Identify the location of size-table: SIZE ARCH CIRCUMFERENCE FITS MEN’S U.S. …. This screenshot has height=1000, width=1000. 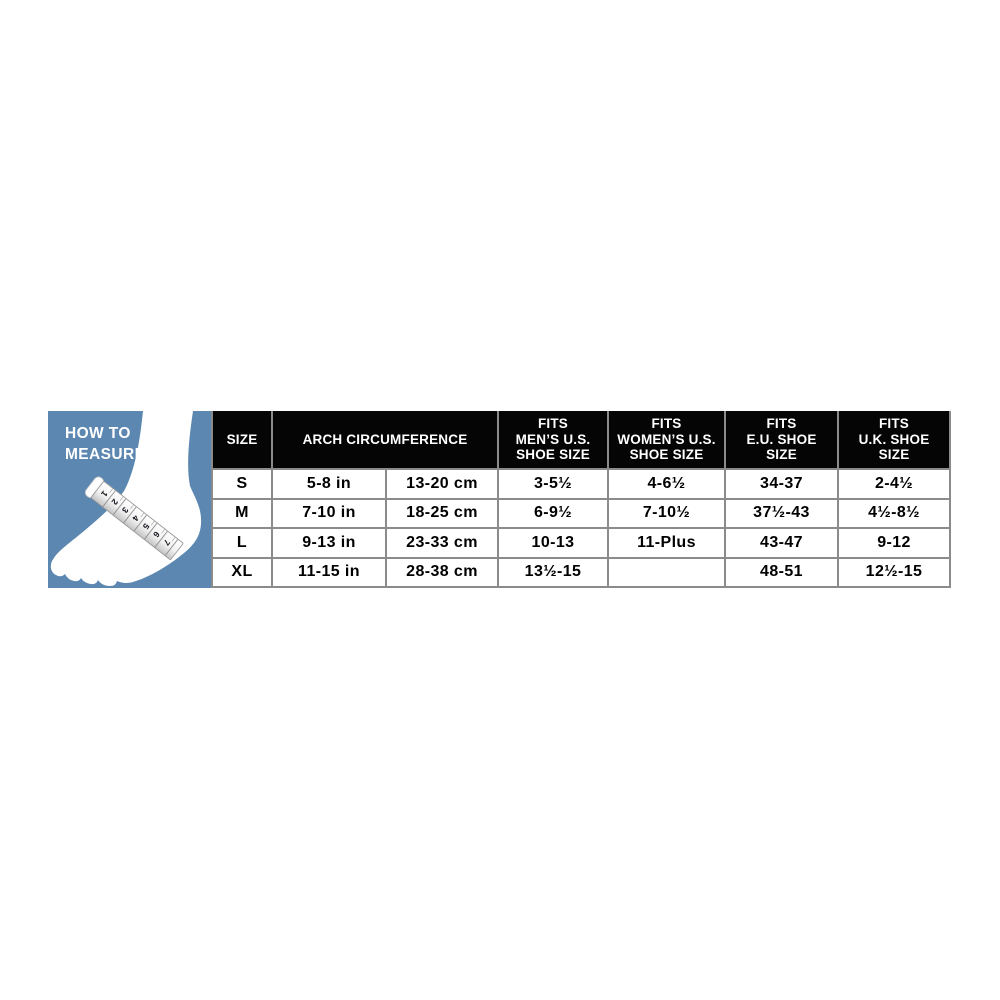
(581, 499).